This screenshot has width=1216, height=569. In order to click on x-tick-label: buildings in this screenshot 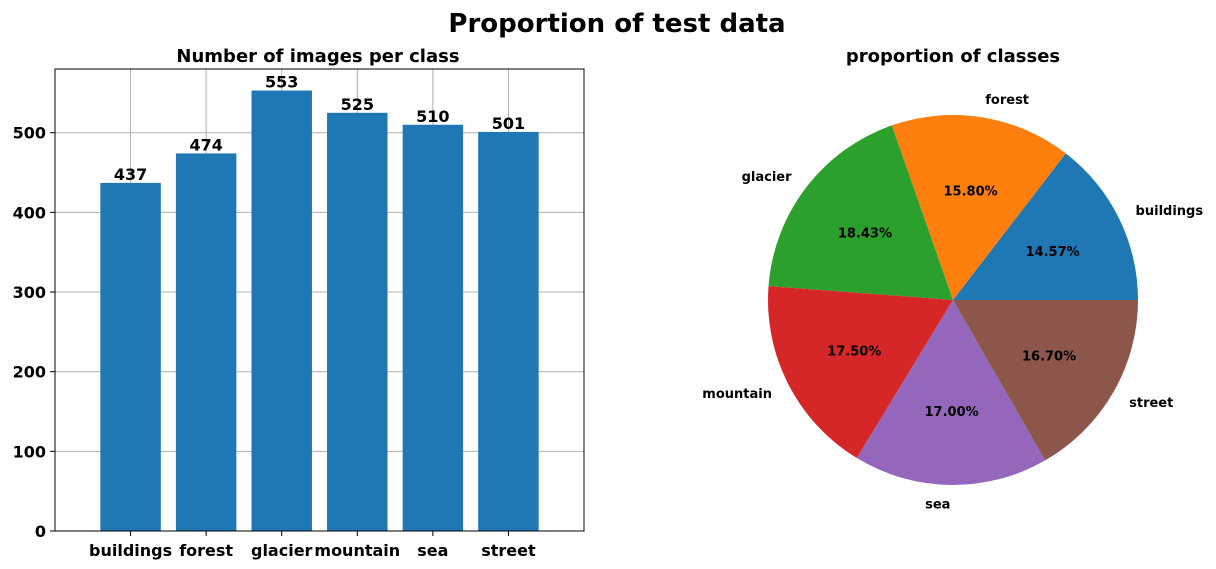, I will do `click(130, 550)`.